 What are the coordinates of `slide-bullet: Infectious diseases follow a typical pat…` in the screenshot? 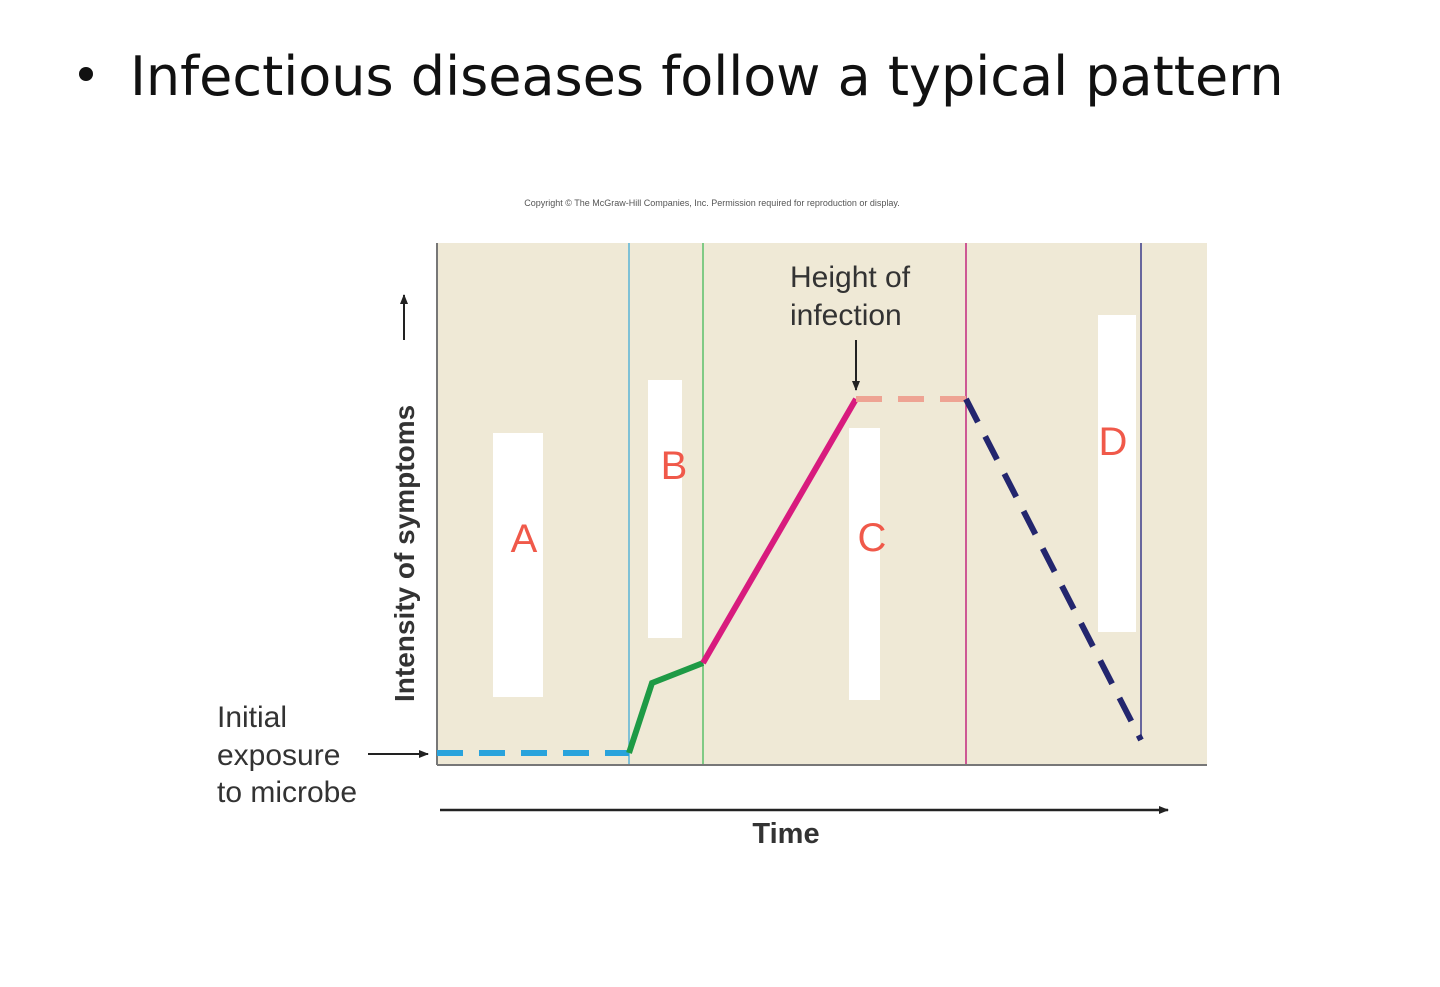 It's located at (707, 76).